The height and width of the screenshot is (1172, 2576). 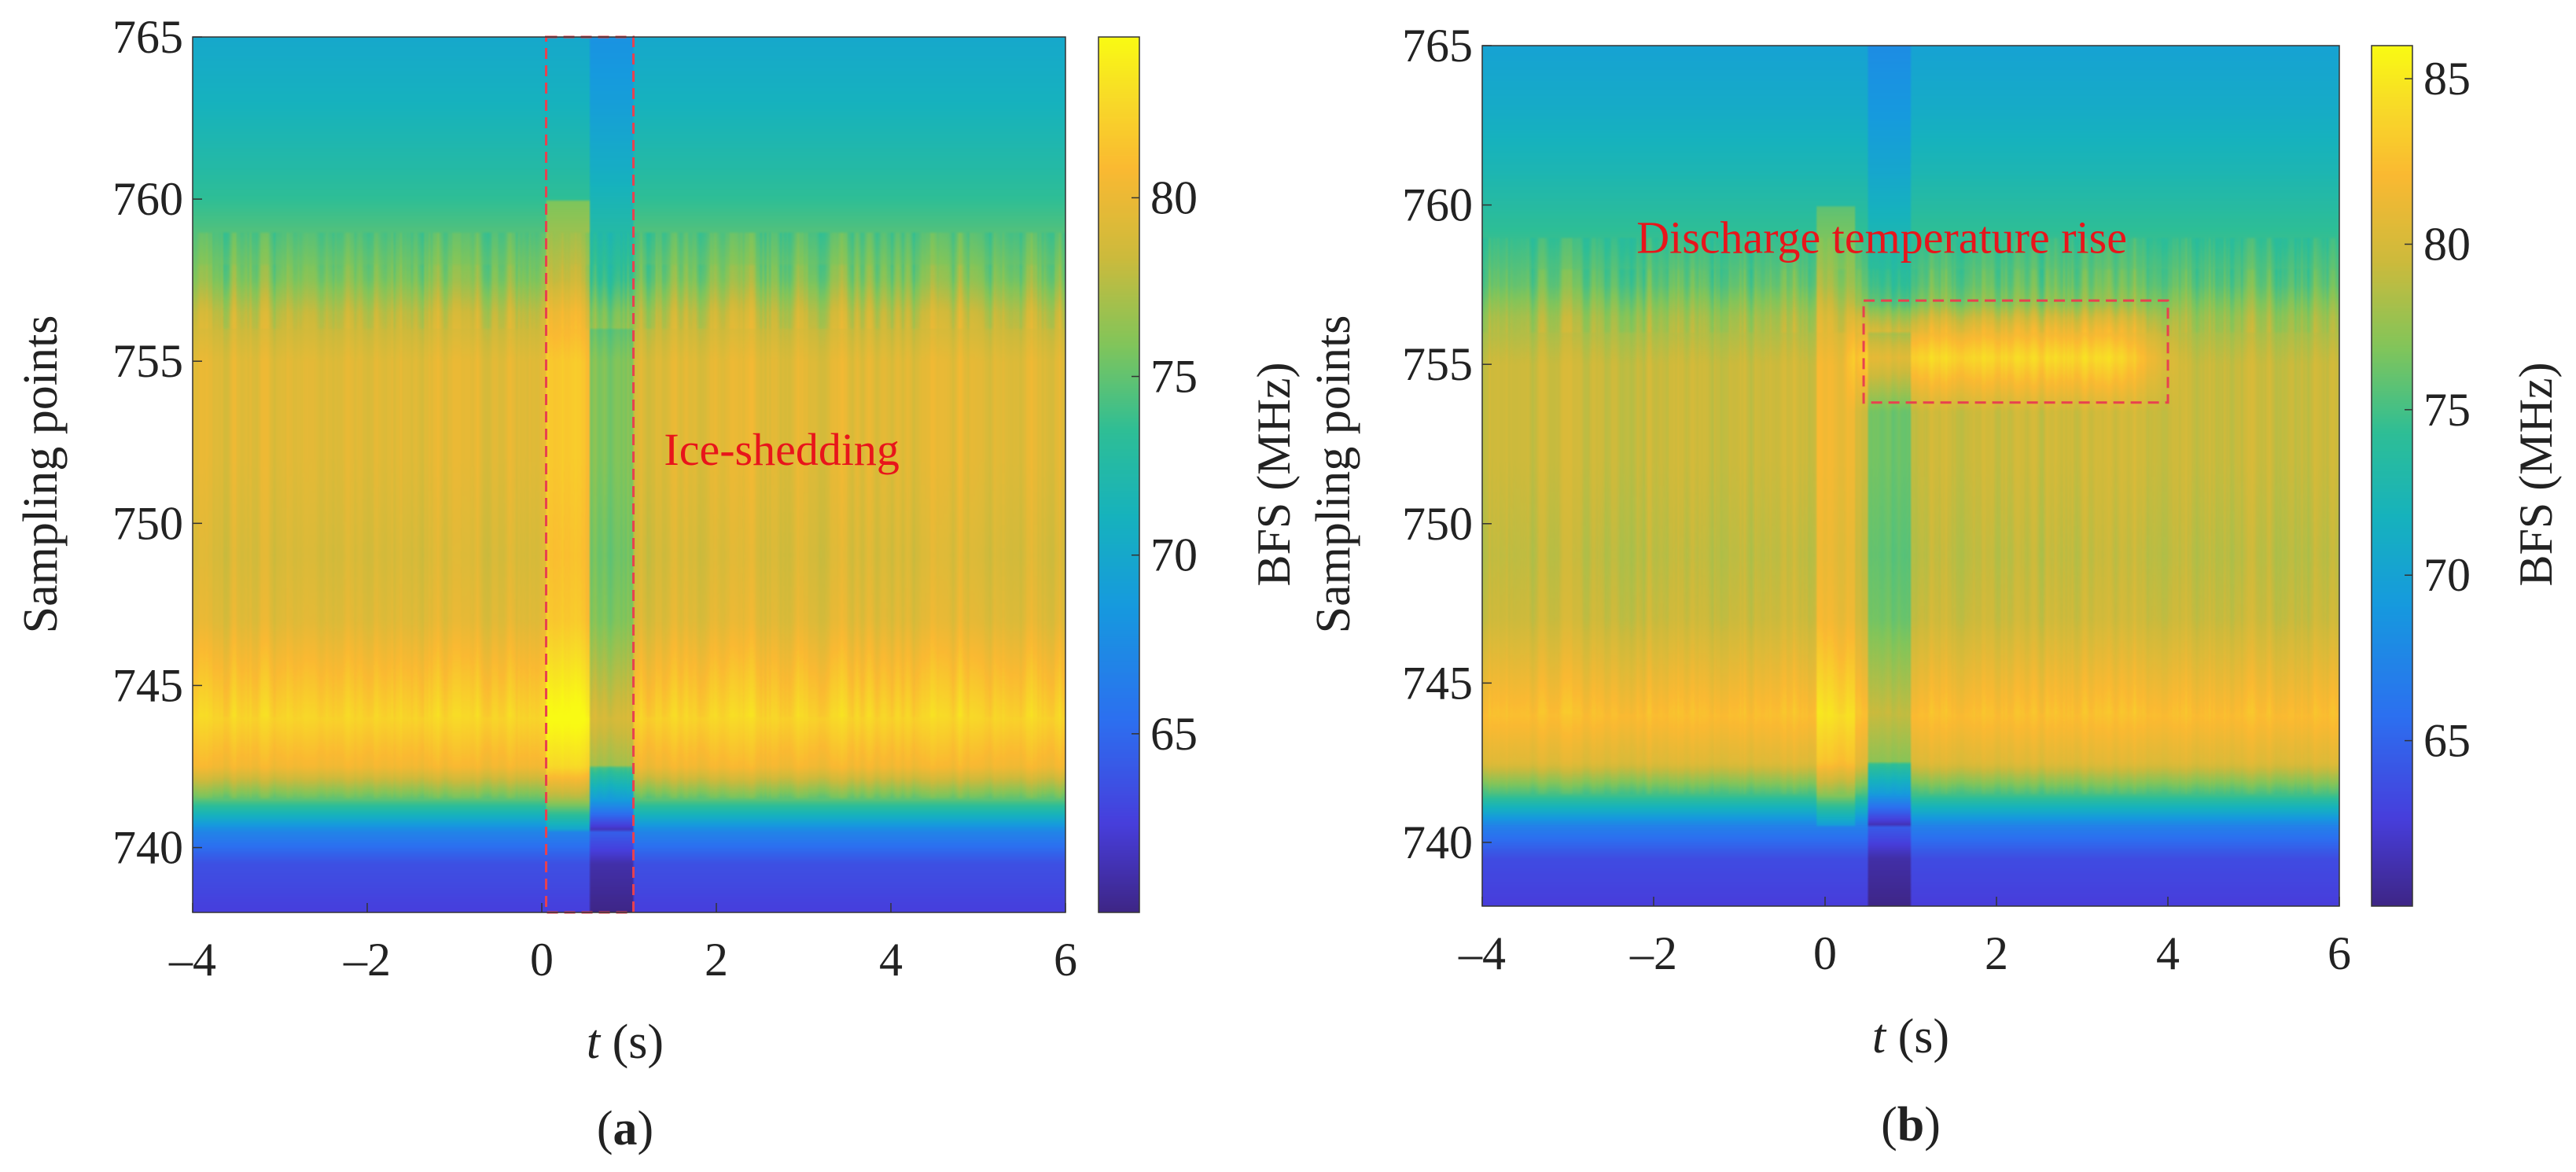 I want to click on colorbar-ticks-b: 65 70 75 80 85, so click(x=2438, y=410).